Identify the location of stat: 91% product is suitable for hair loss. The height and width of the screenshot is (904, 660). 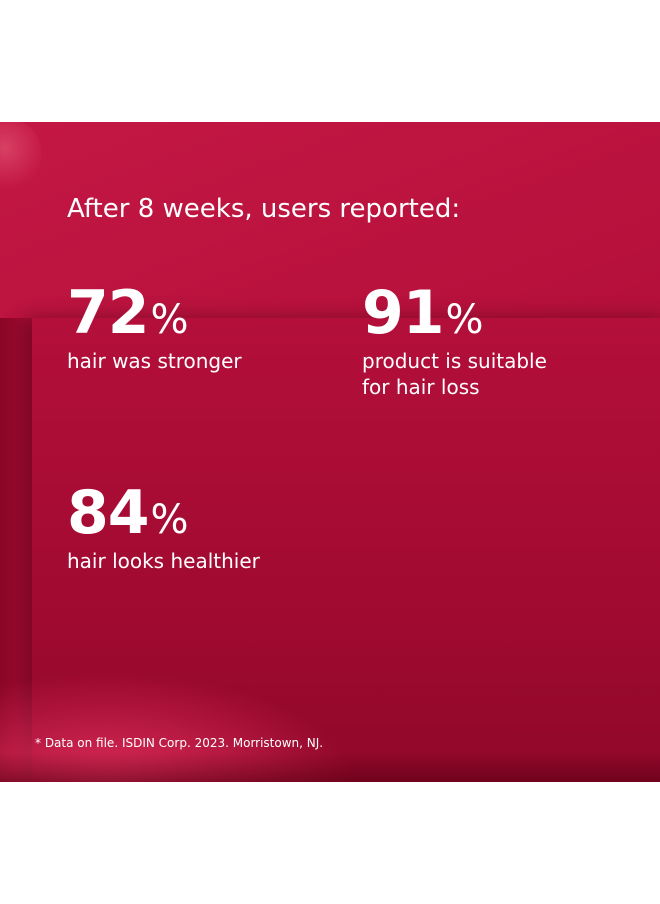
(454, 339).